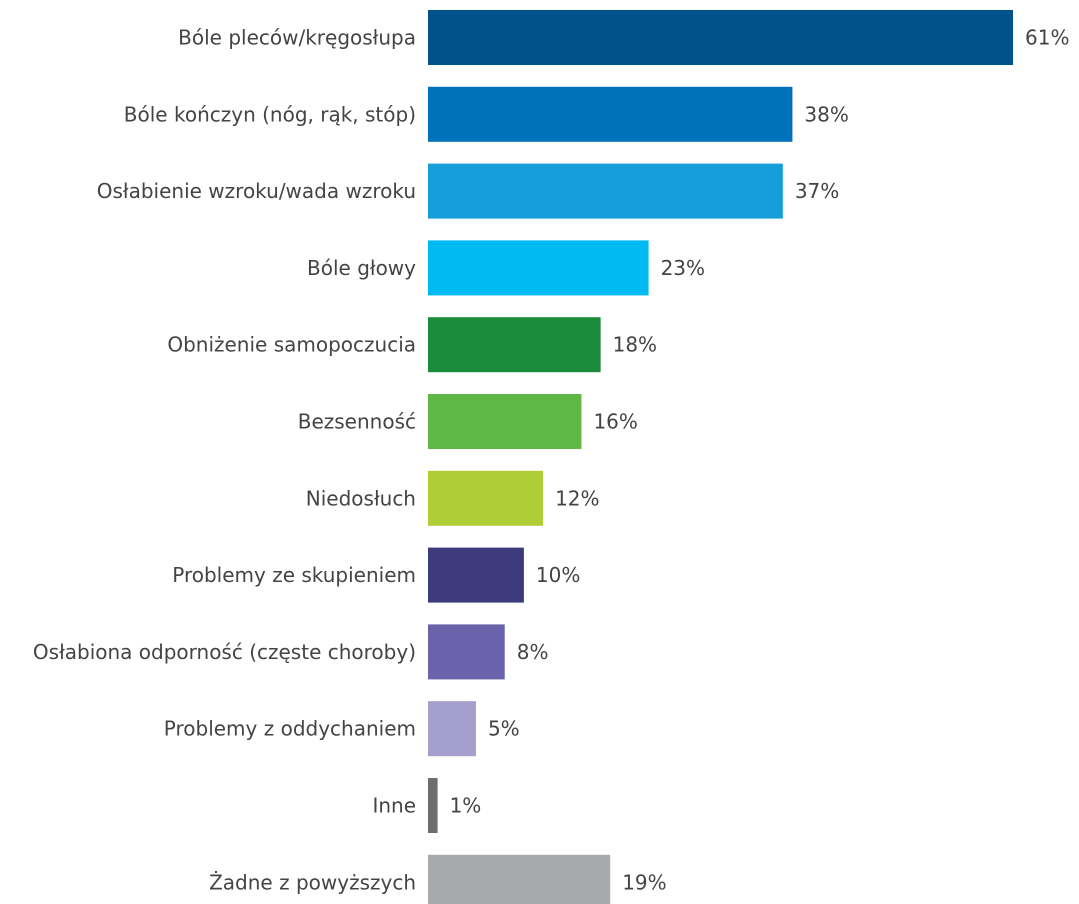  Describe the element at coordinates (433, 805) in the screenshot. I see `bar-inne` at that location.